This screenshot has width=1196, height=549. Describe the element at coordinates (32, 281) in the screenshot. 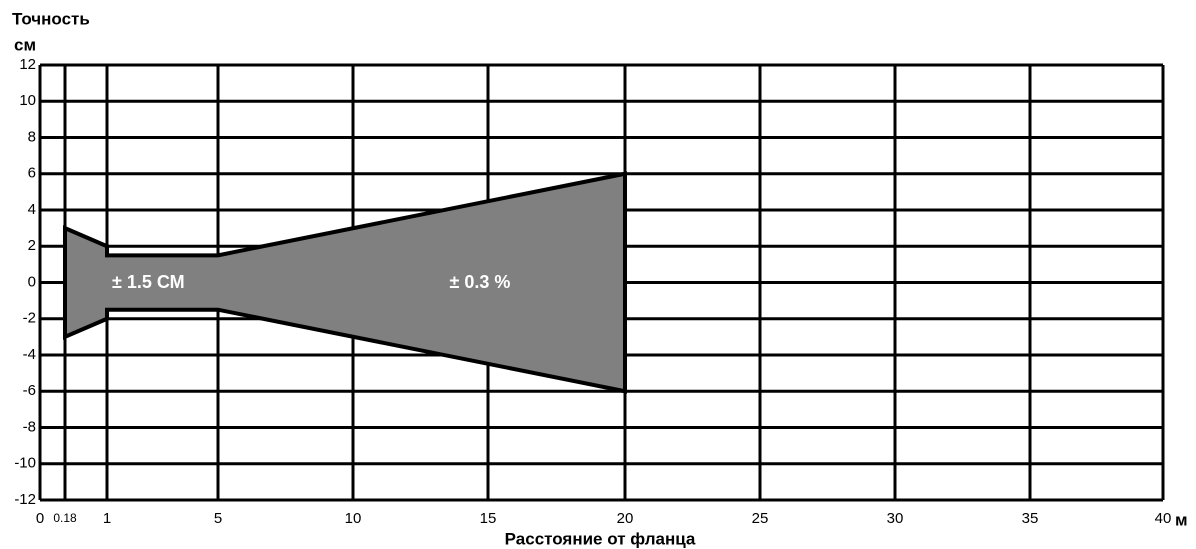

I see `y-tick-label: 0` at that location.